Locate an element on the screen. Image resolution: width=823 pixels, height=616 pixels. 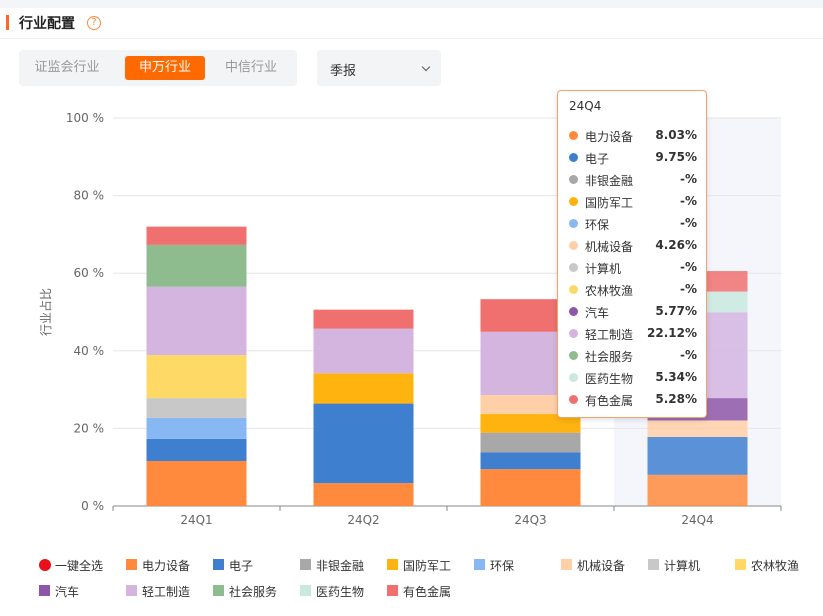
tooltip-series-name: 有色金属 is located at coordinates (609, 401).